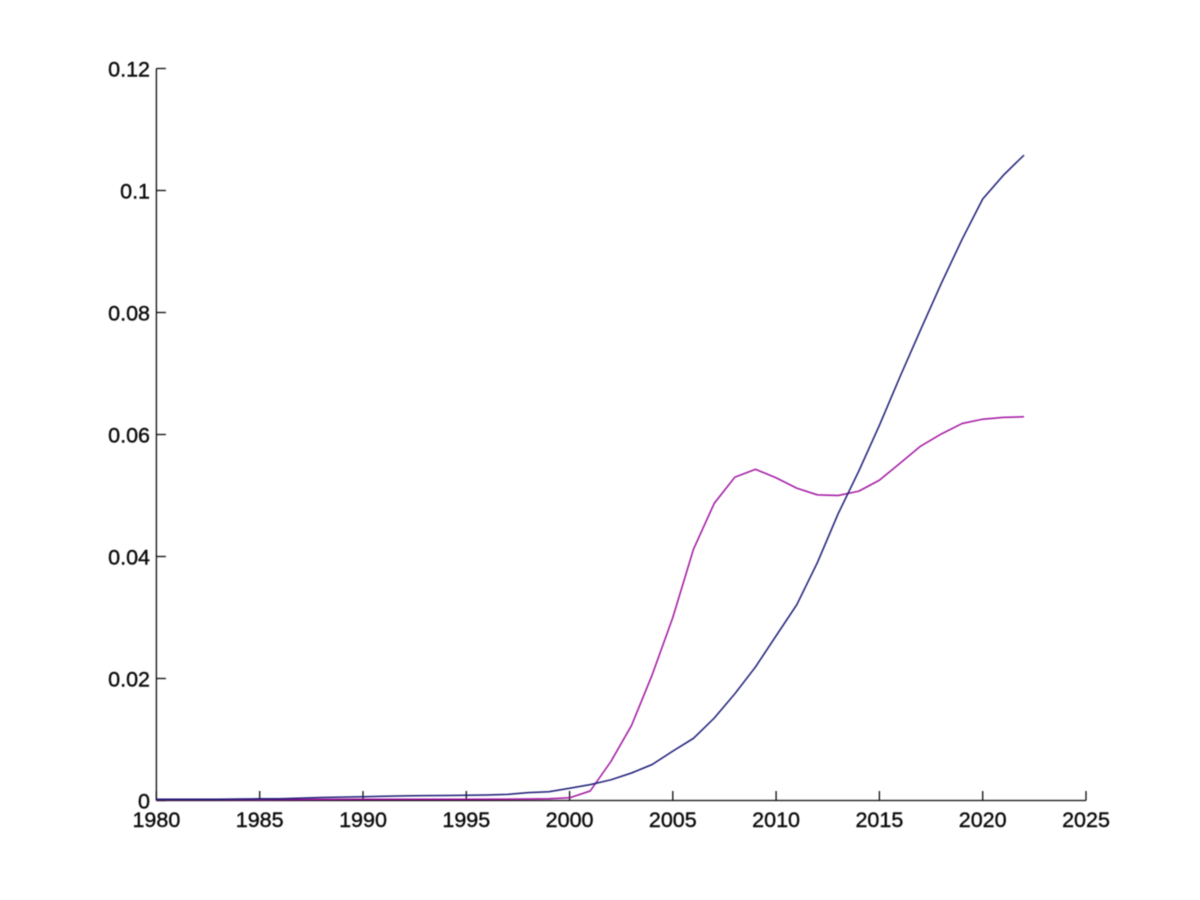 The height and width of the screenshot is (900, 1200). I want to click on svg-text: 1980, so click(156, 820).